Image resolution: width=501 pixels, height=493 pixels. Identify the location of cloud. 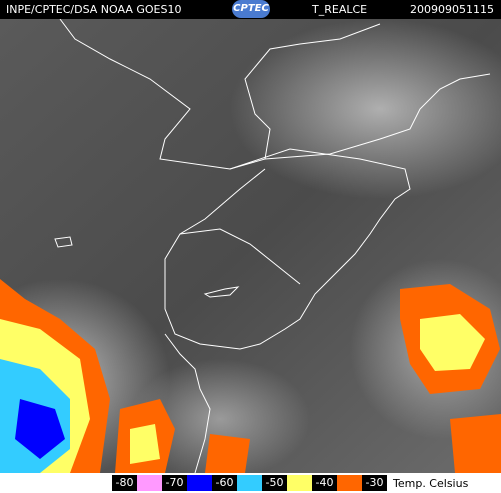
(220, 416).